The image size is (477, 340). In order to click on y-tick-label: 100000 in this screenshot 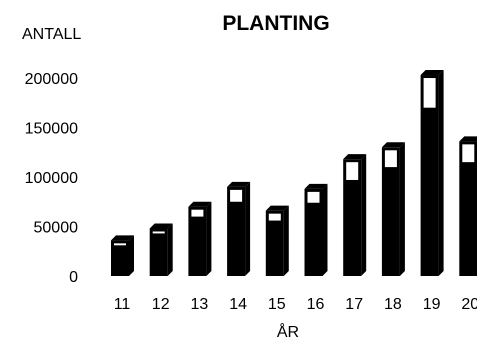, I will do `click(51, 178)`.